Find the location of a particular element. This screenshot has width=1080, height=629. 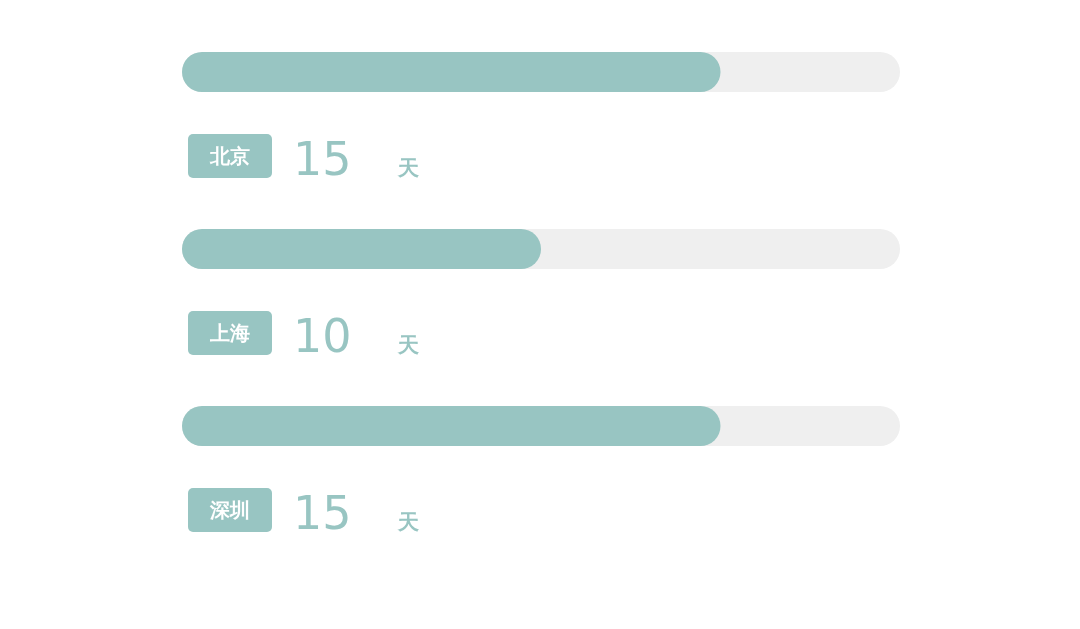

y-tick-label: 深圳 is located at coordinates (229, 510).